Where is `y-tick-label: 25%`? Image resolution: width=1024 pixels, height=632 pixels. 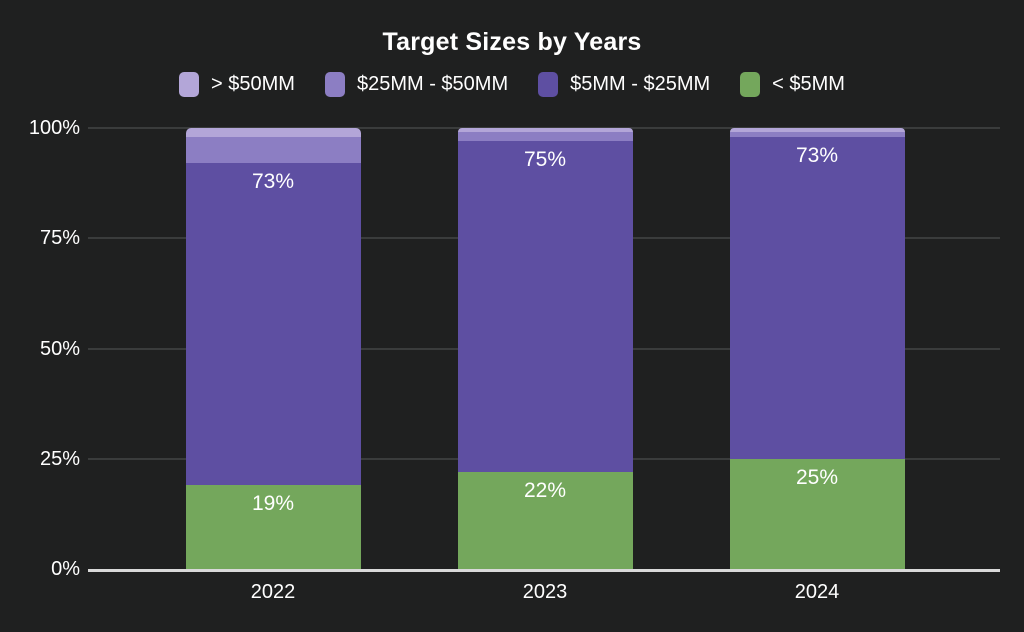
y-tick-label: 25% is located at coordinates (59, 458).